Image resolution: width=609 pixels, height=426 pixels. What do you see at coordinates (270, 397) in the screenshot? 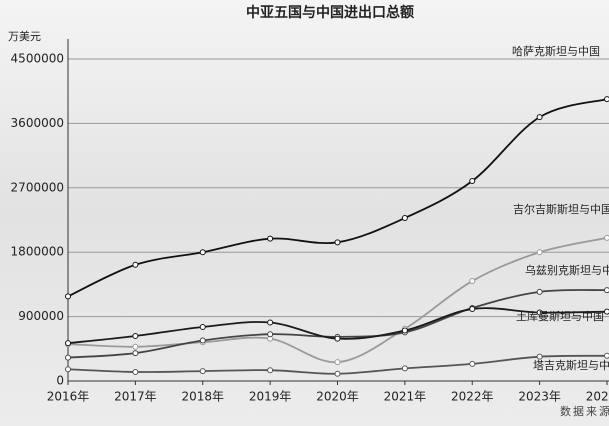
I see `x-tick-label: 2019年` at bounding box center [270, 397].